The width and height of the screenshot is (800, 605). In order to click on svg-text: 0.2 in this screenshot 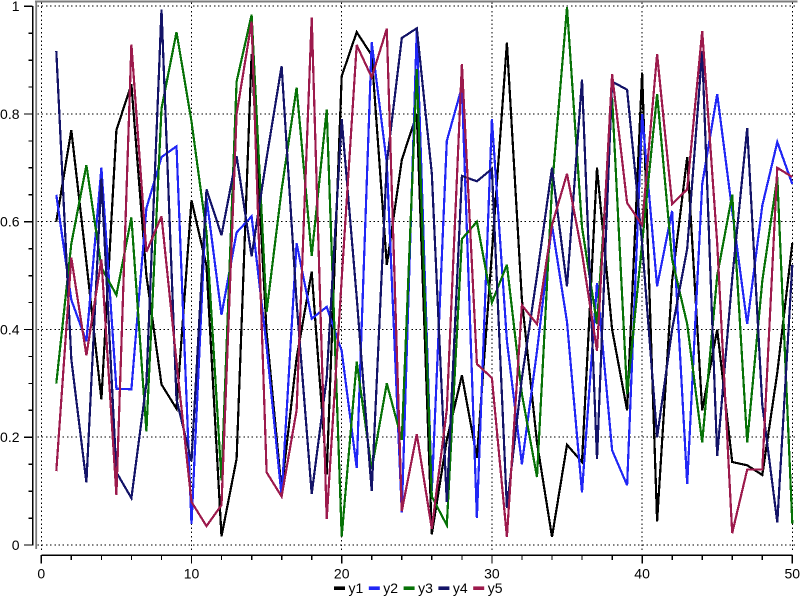, I will do `click(10, 437)`.